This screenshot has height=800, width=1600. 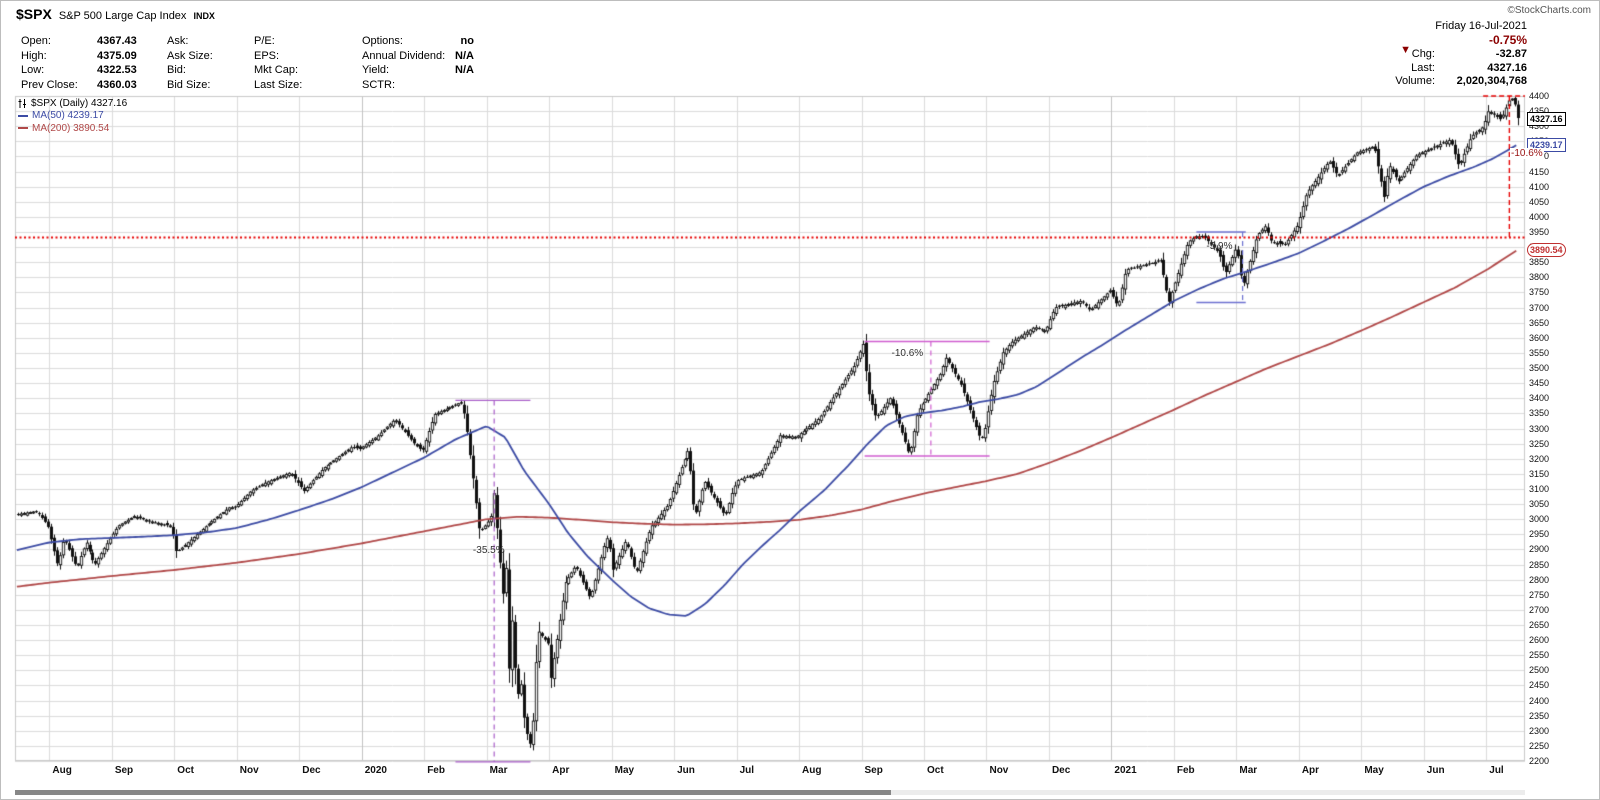 I want to click on quote-row: Prev Close: 4360.03, so click(x=94, y=85).